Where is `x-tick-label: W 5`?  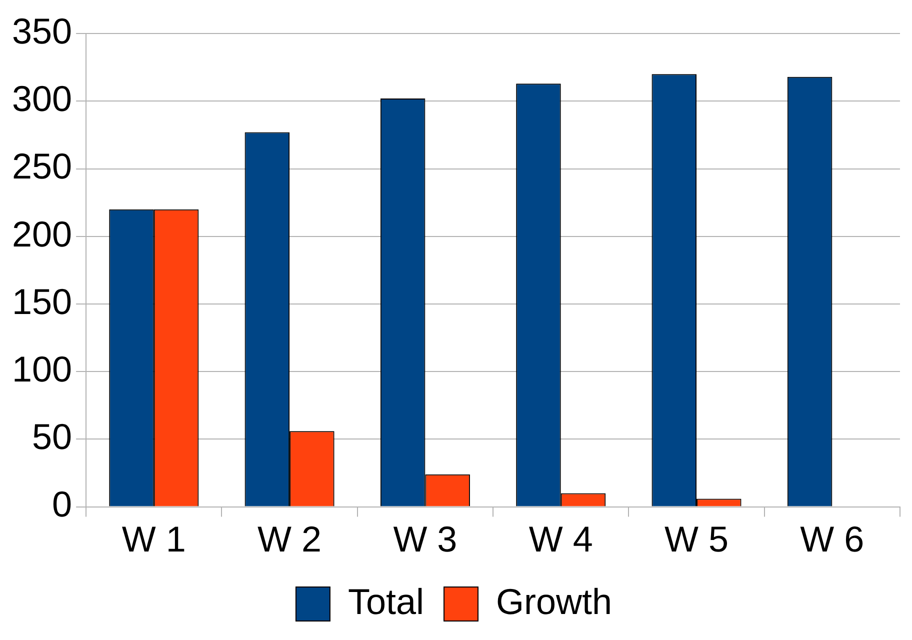 x-tick-label: W 5 is located at coordinates (696, 539).